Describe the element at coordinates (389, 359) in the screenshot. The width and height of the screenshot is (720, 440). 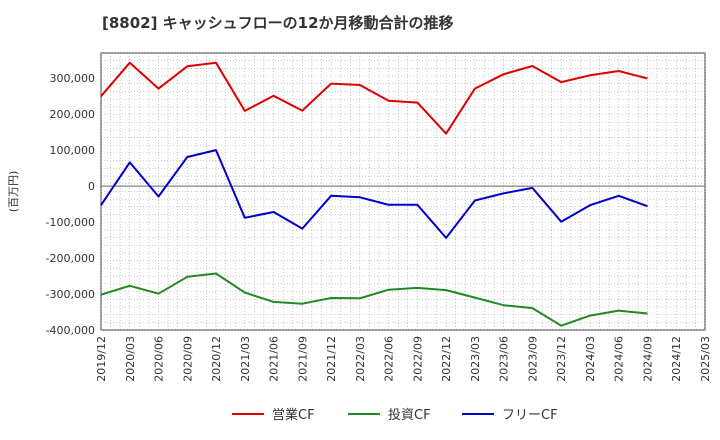
I see `x-tick-label: 2022/06` at that location.